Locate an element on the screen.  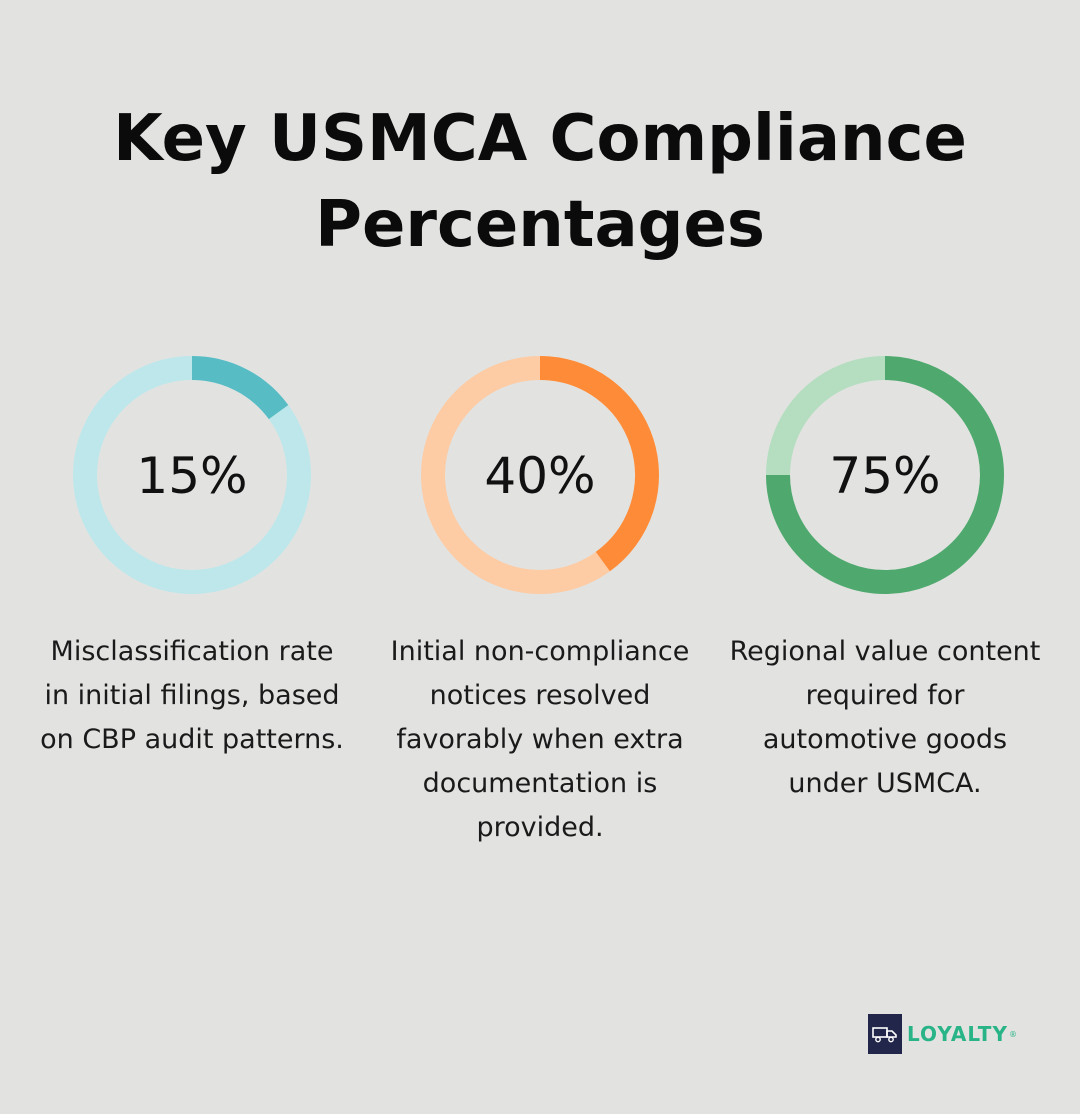
donut-chart-40: 40% is located at coordinates (540, 475).